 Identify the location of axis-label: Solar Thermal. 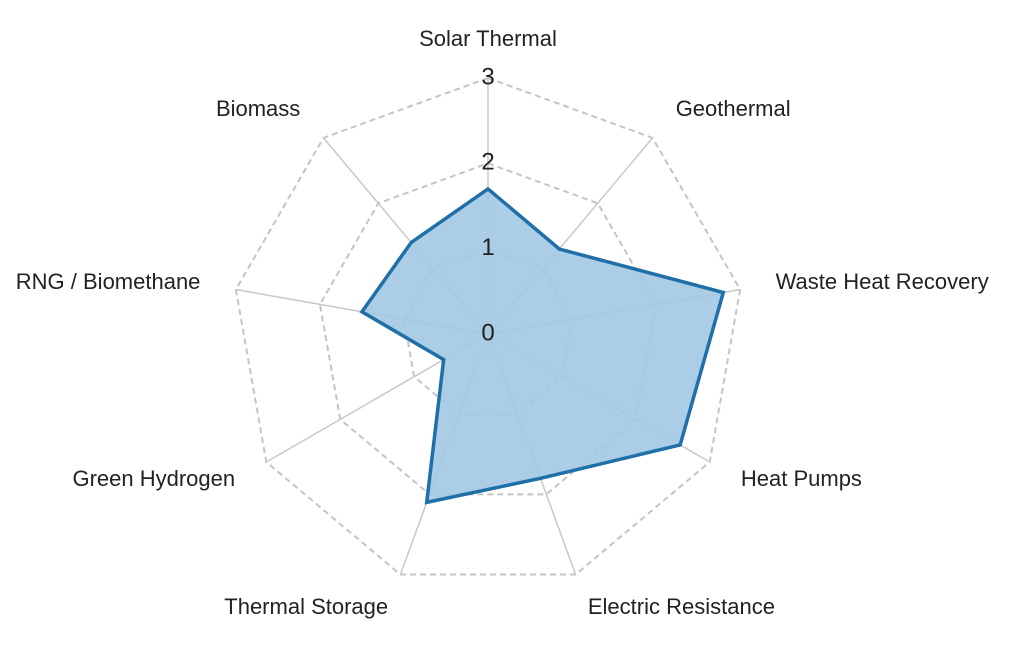
(488, 38).